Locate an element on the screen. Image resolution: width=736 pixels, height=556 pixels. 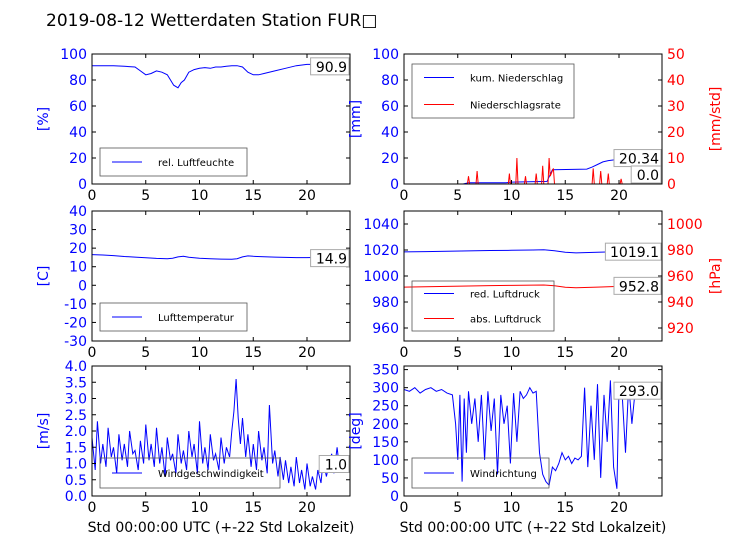
y-tick-label: 4.0 is located at coordinates (76, 367).